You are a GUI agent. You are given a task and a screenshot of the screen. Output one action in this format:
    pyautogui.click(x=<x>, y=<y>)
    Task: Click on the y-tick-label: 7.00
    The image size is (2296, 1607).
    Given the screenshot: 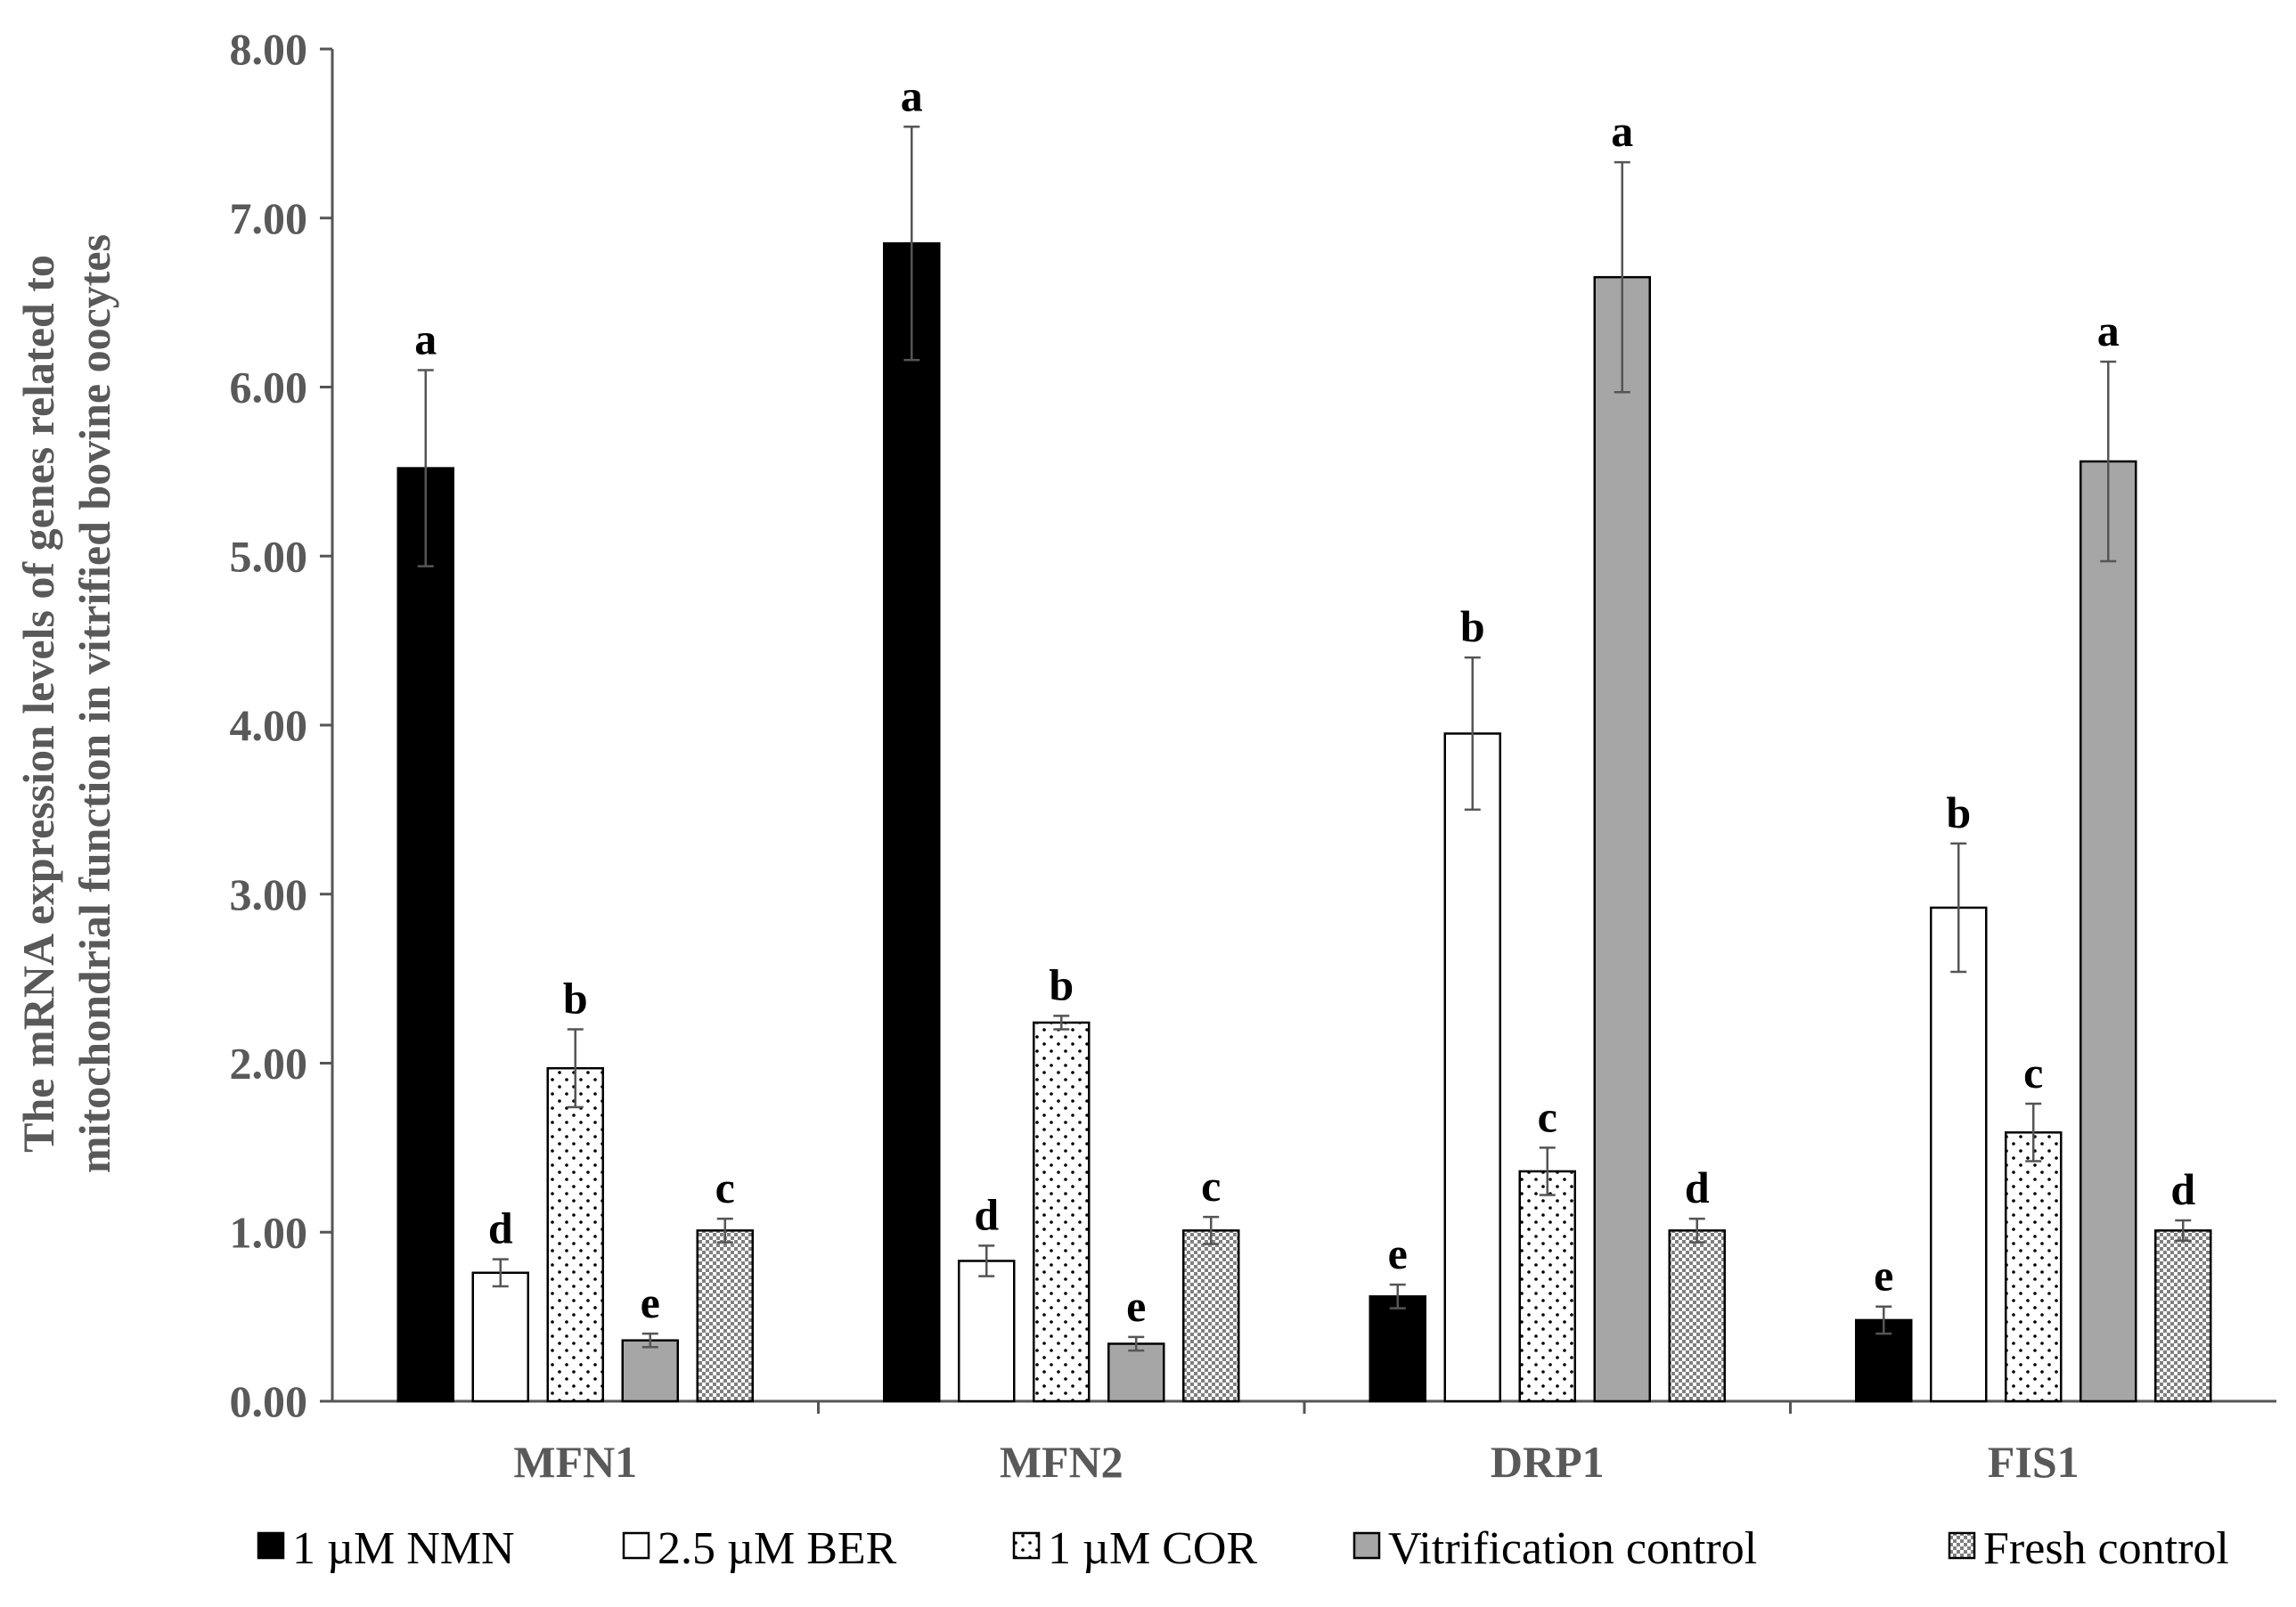 What is the action you would take?
    pyautogui.click(x=269, y=218)
    